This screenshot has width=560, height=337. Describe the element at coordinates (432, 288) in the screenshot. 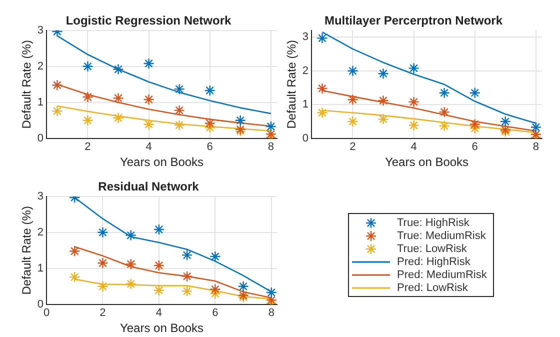

I see `legend-label: Pred: LowRisk` at that location.